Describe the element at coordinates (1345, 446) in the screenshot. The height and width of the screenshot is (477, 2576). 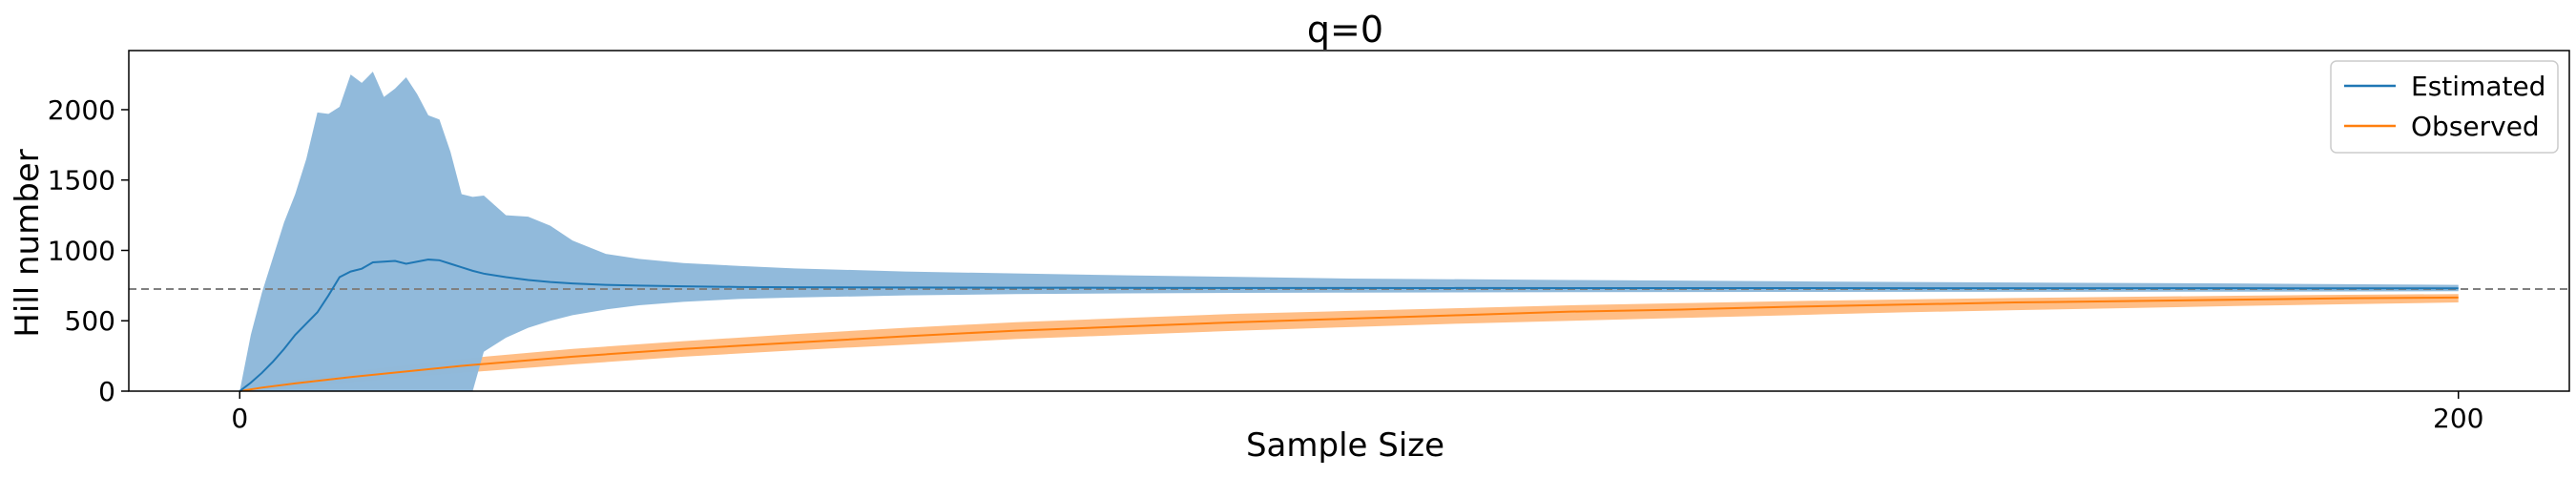
I see `x-axis-label: Sample Size` at that location.